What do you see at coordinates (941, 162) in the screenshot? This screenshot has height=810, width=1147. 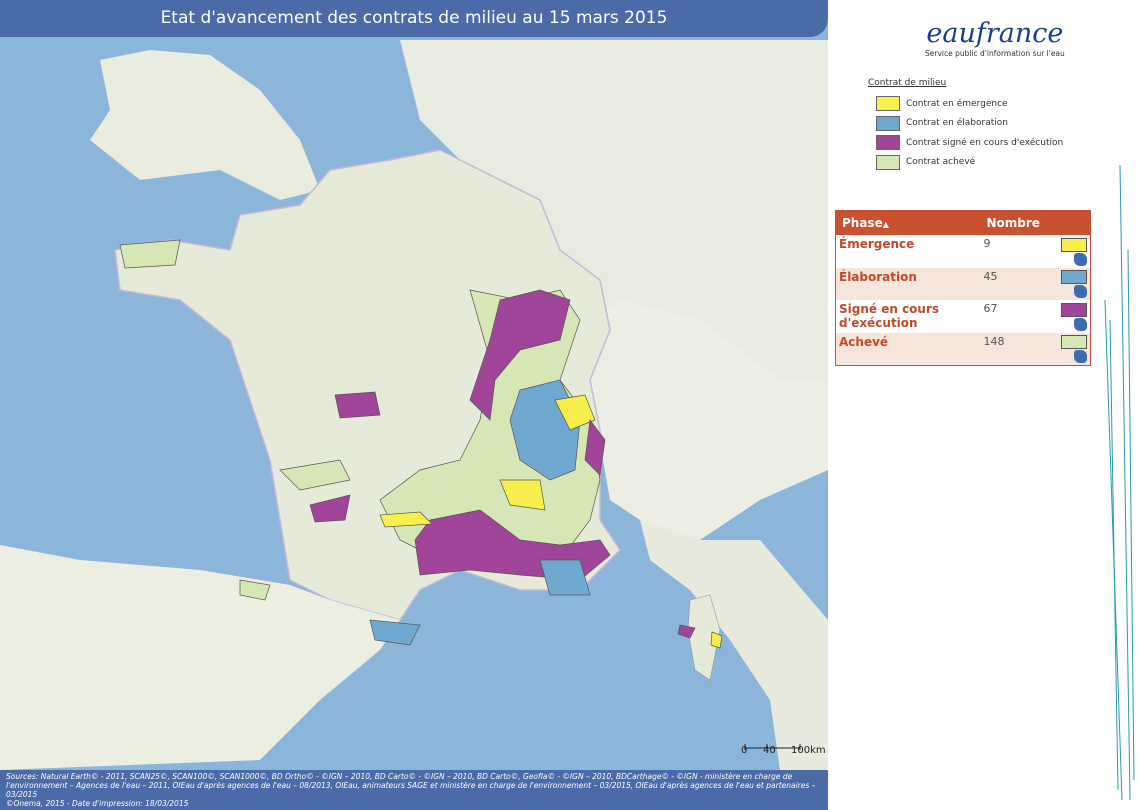 I see `legend-label: Contrat achevé` at bounding box center [941, 162].